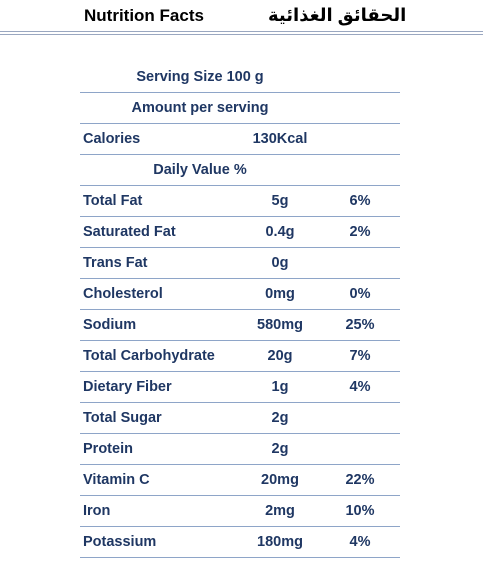 The width and height of the screenshot is (483, 584). What do you see at coordinates (149, 356) in the screenshot?
I see `nutrient-name: Total Carbohydrate` at bounding box center [149, 356].